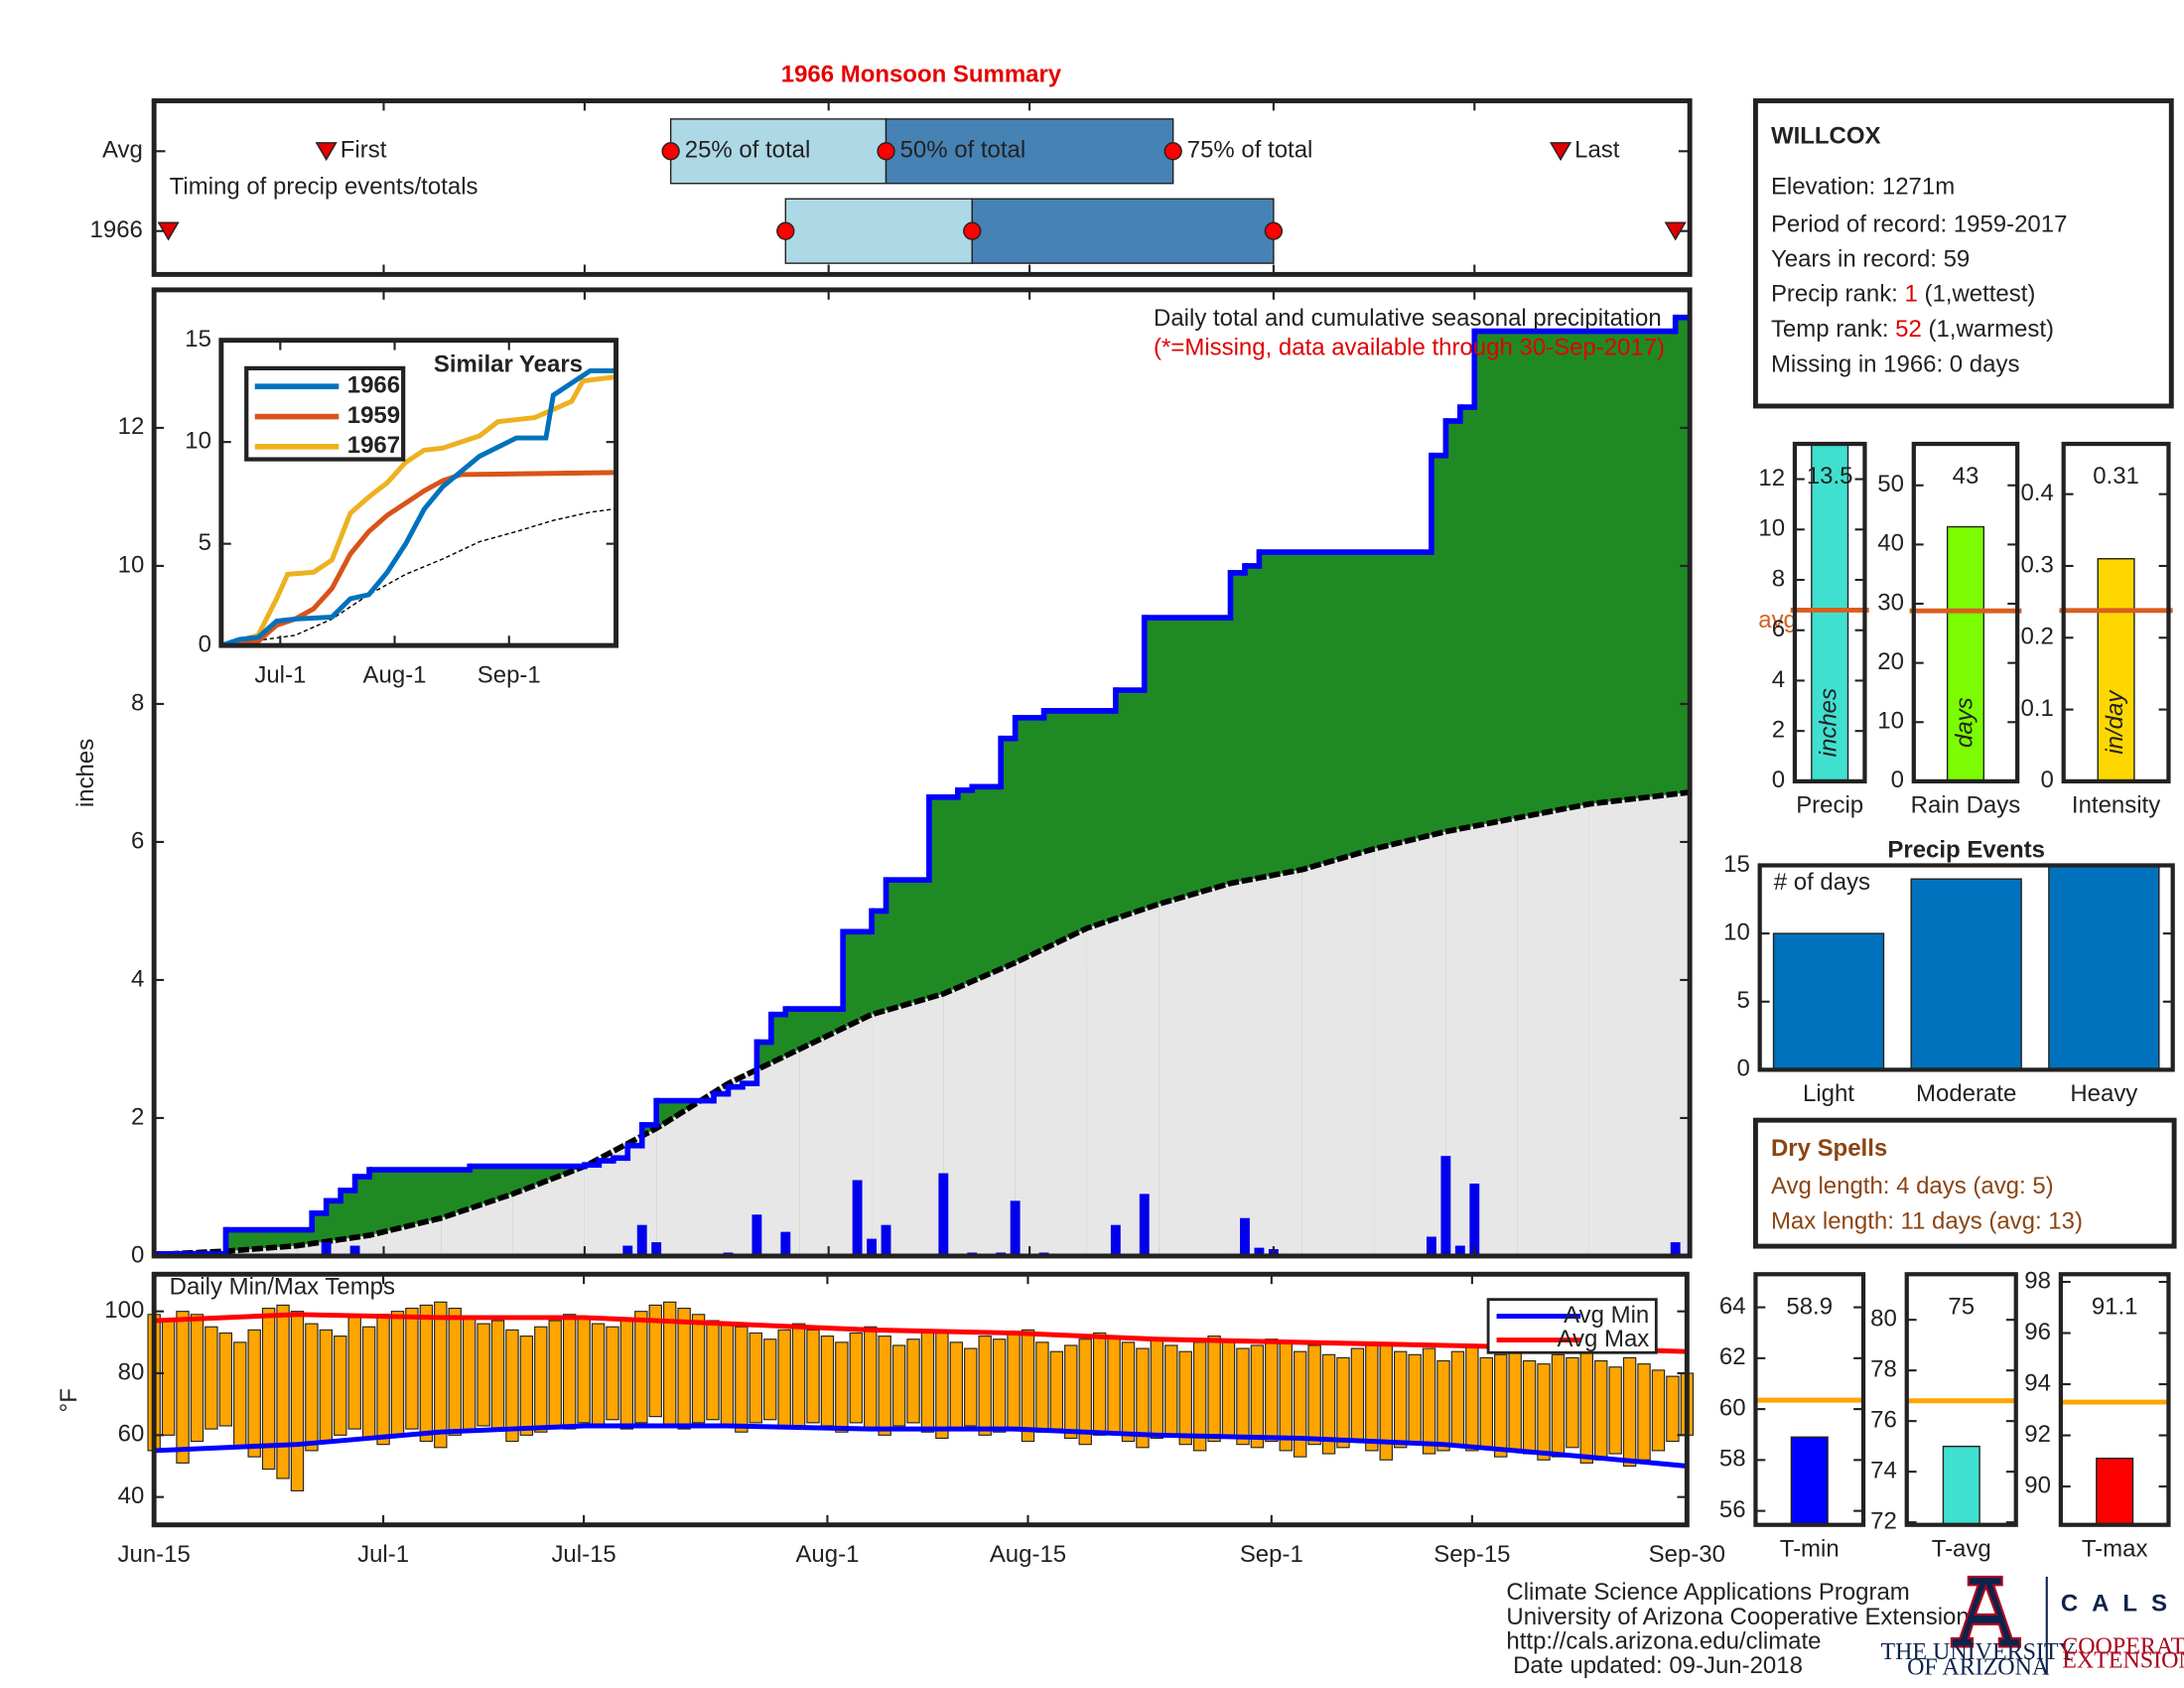 Image resolution: width=2184 pixels, height=1688 pixels. I want to click on footer-line: http://cals.arizona.edu/climate, so click(1663, 1640).